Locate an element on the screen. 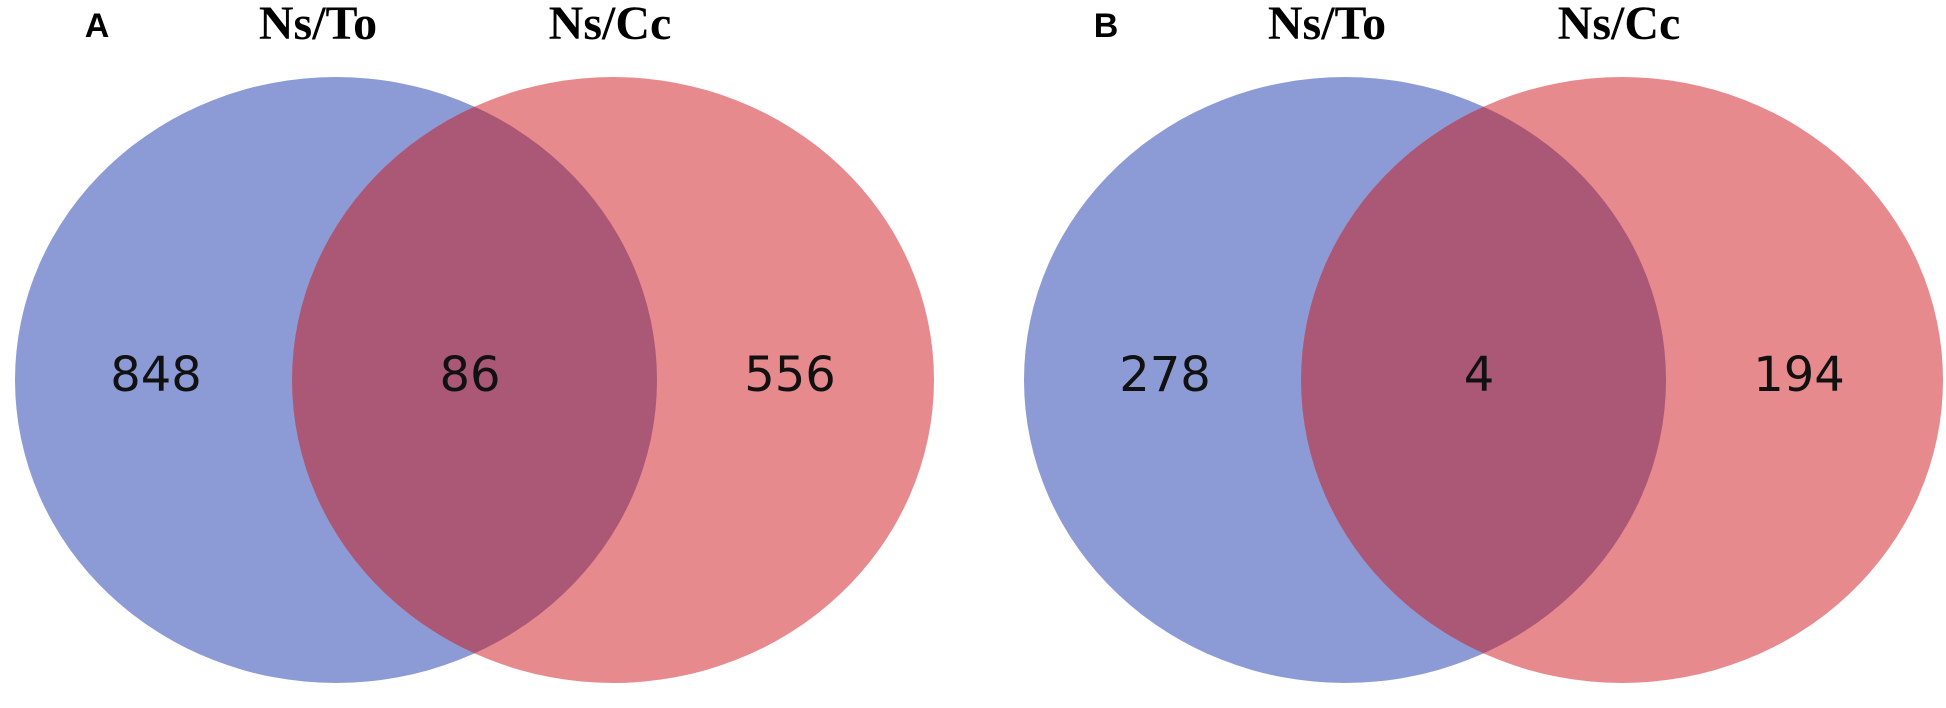  panel-label: A is located at coordinates (97, 26).